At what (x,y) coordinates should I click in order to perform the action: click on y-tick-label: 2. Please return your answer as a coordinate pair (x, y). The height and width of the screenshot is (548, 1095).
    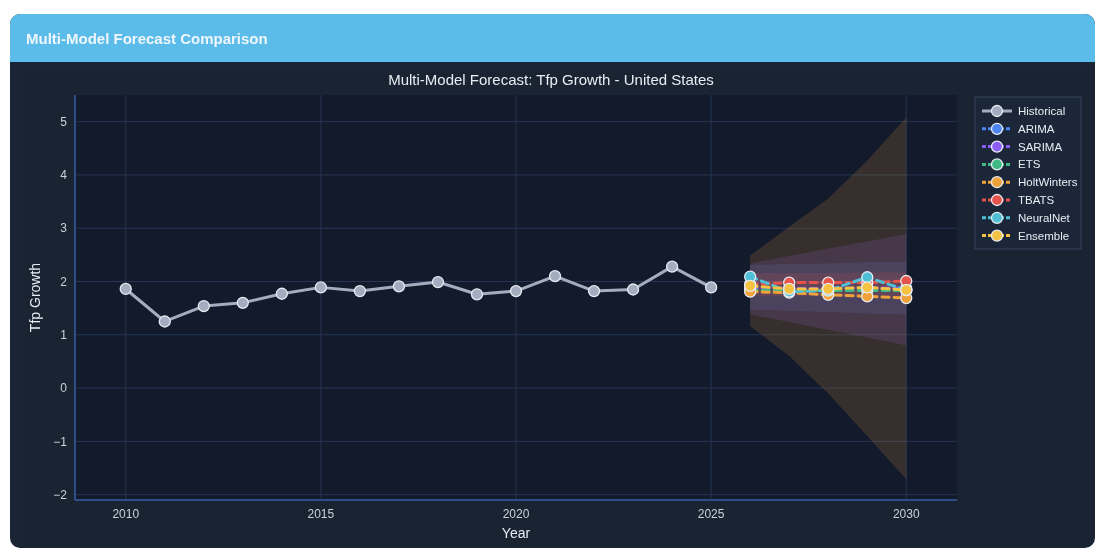
    Looking at the image, I should click on (64, 281).